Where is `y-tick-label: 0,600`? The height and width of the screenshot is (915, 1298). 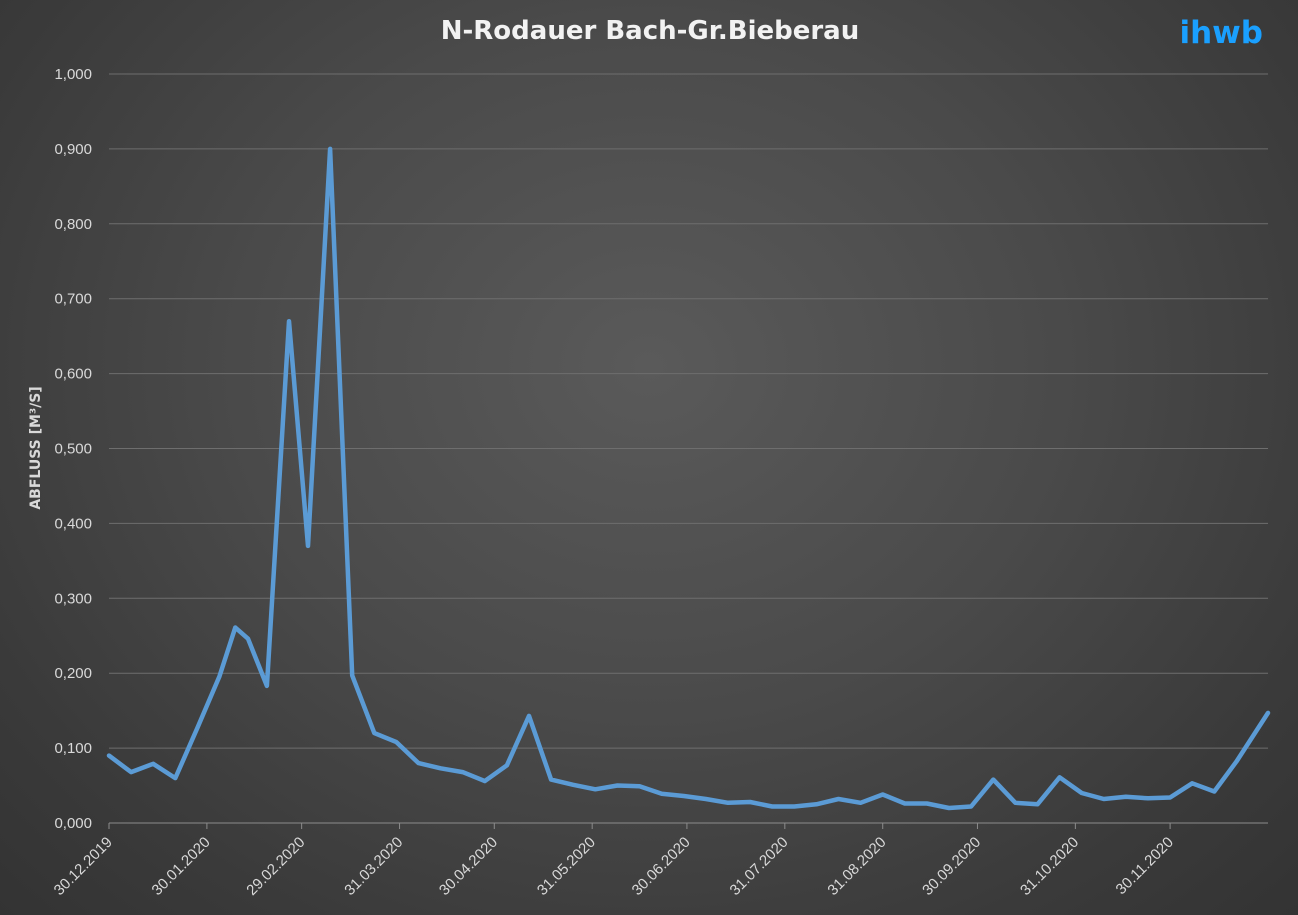
y-tick-label: 0,600 is located at coordinates (73, 374).